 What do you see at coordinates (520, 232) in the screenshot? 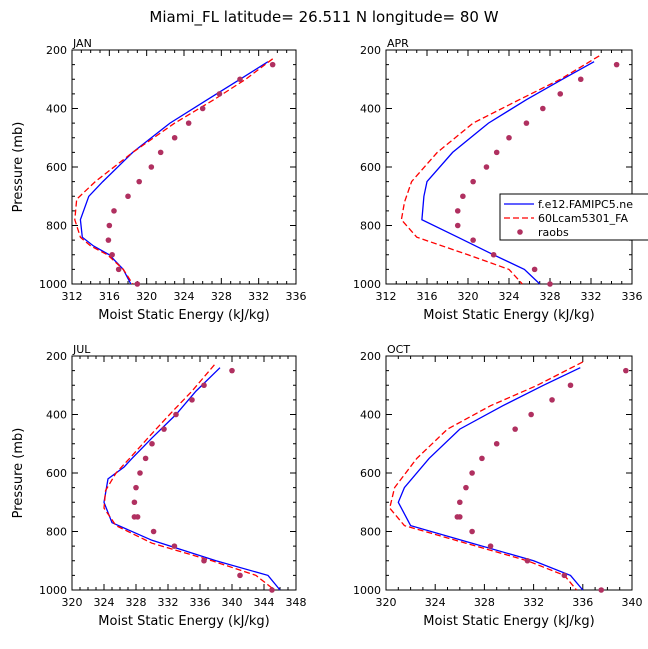
I see `legend-swatch` at bounding box center [520, 232].